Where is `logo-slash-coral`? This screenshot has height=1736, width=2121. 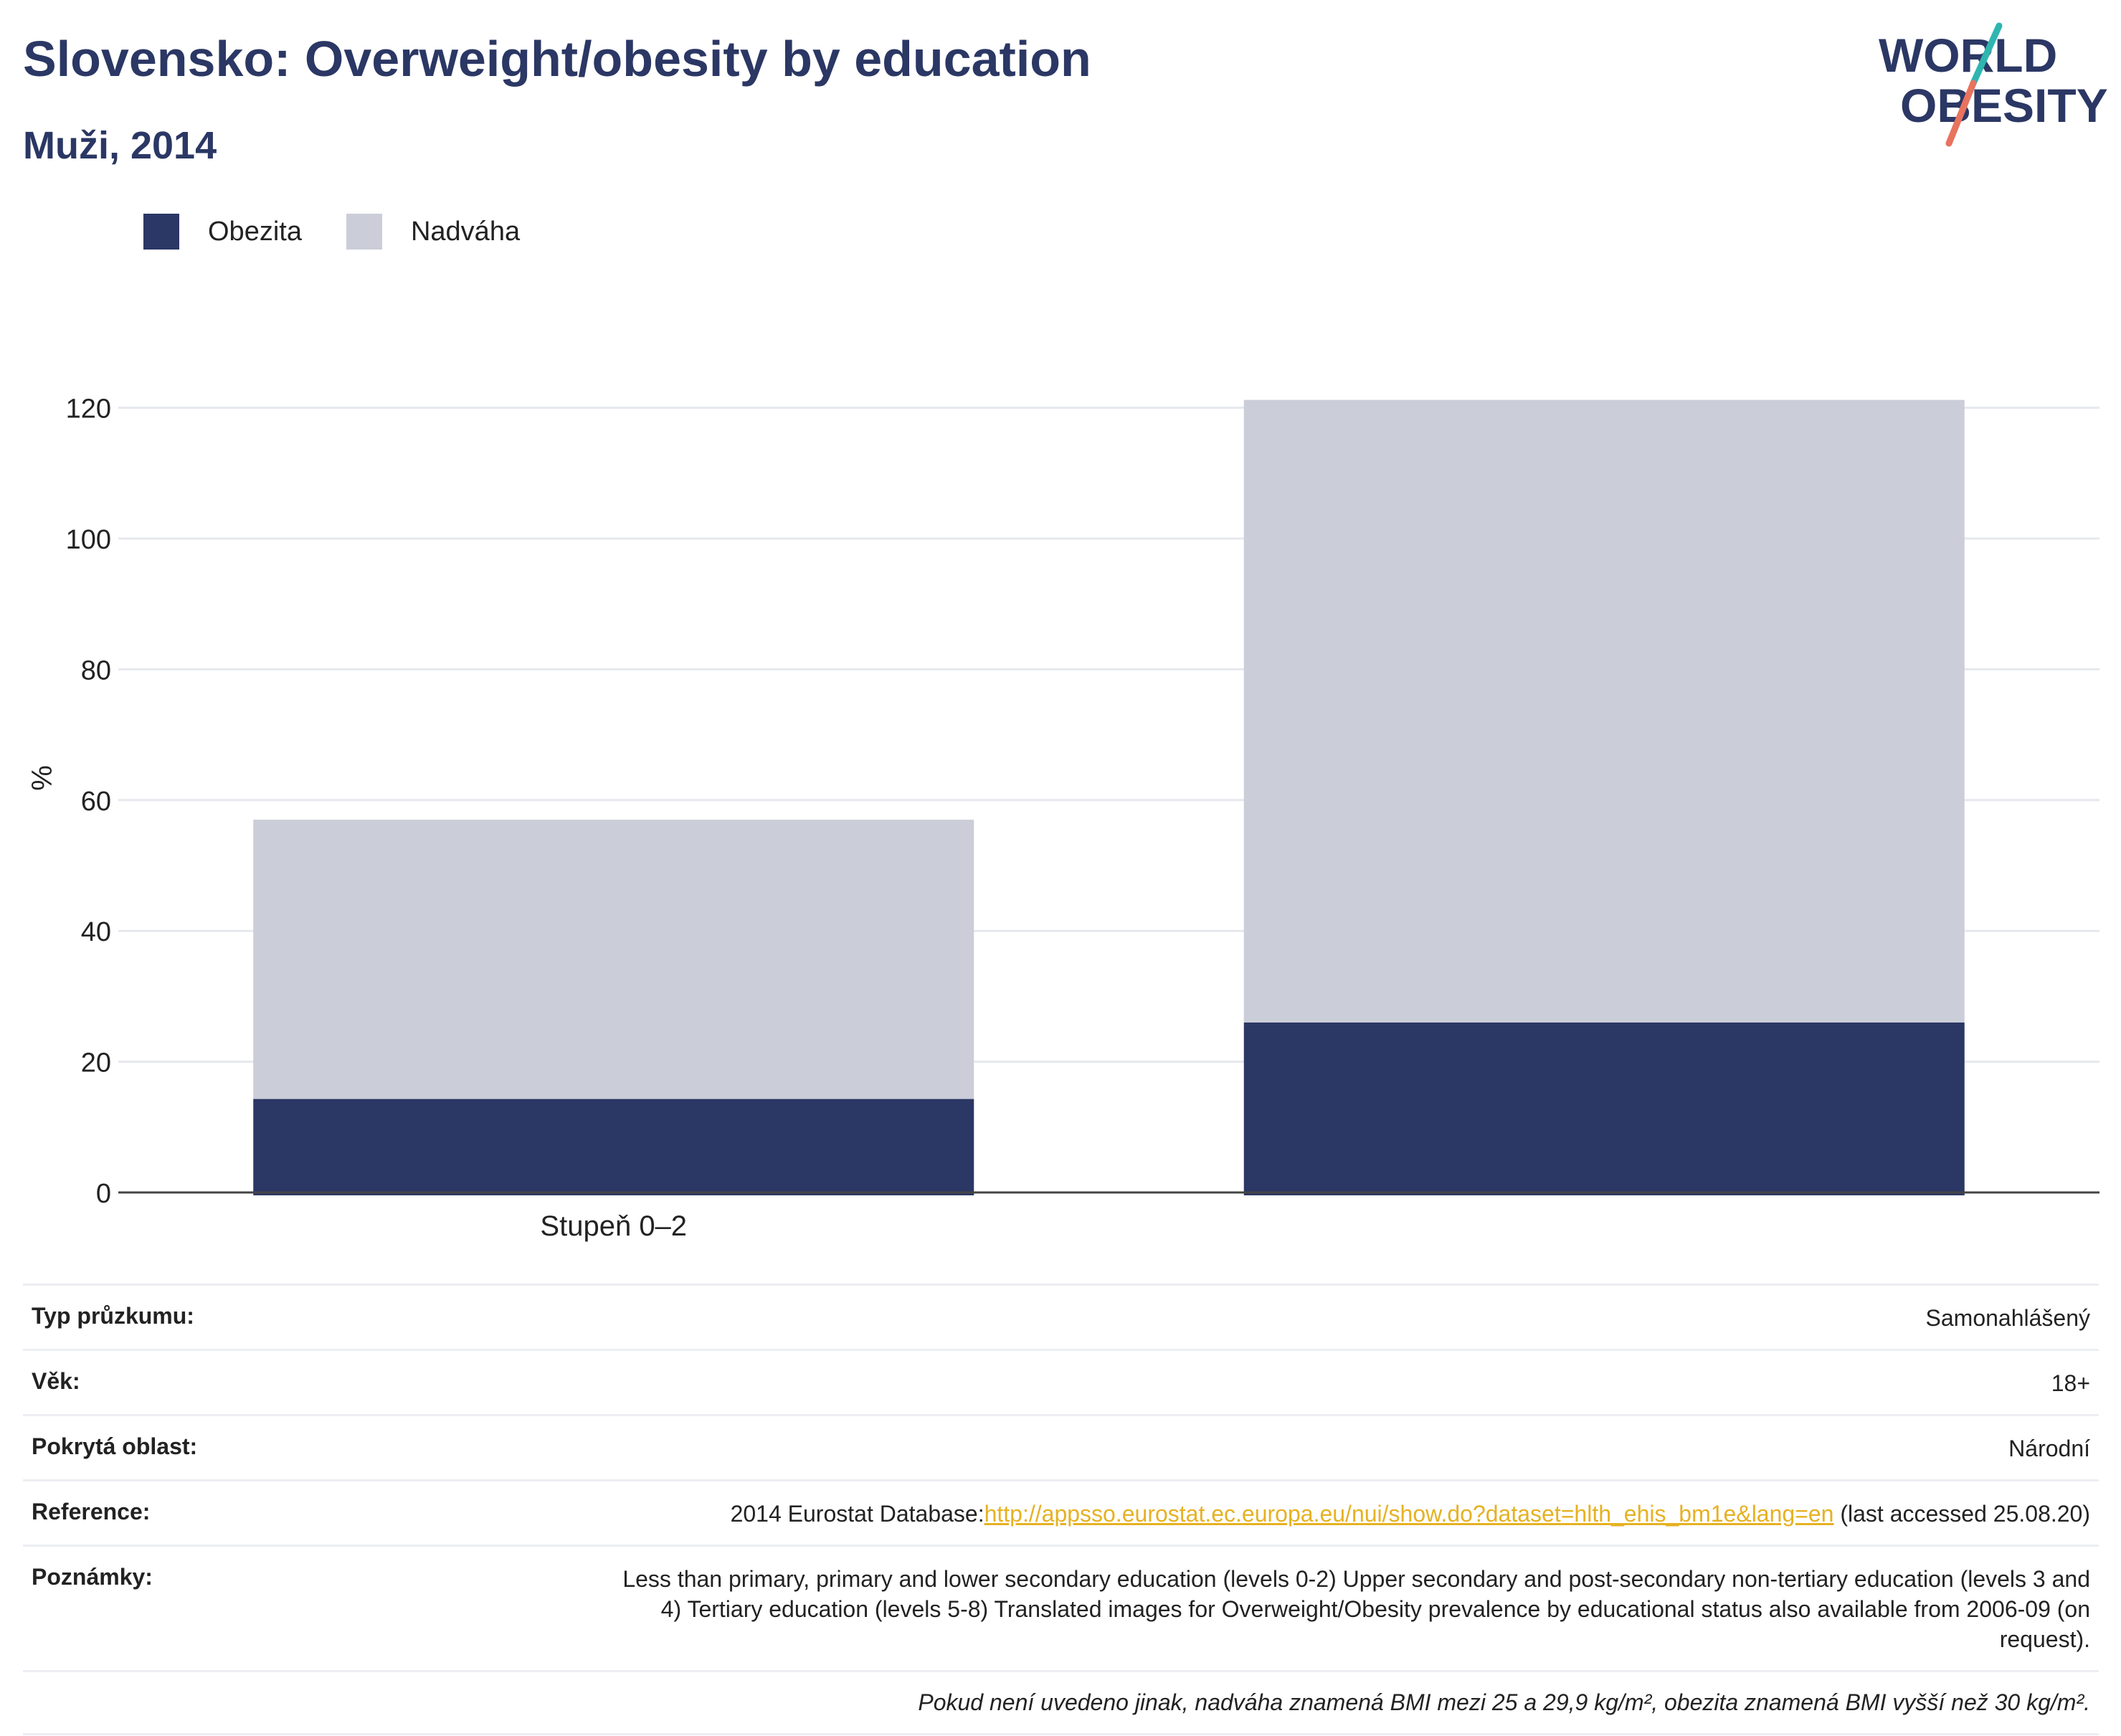
logo-slash-coral is located at coordinates (1961, 113).